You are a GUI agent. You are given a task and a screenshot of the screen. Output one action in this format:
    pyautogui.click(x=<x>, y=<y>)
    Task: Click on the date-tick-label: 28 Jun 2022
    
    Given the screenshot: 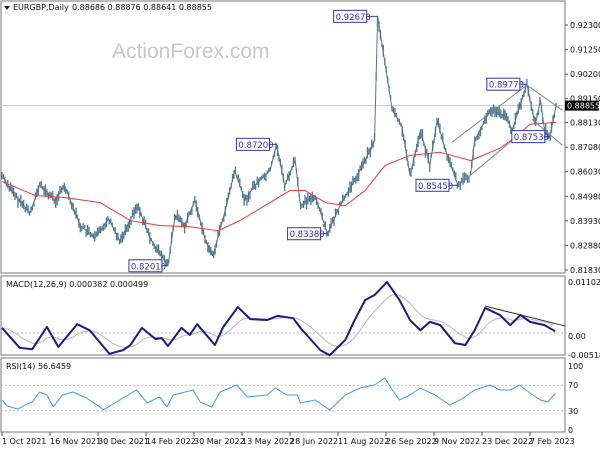 What is the action you would take?
    pyautogui.click(x=314, y=441)
    